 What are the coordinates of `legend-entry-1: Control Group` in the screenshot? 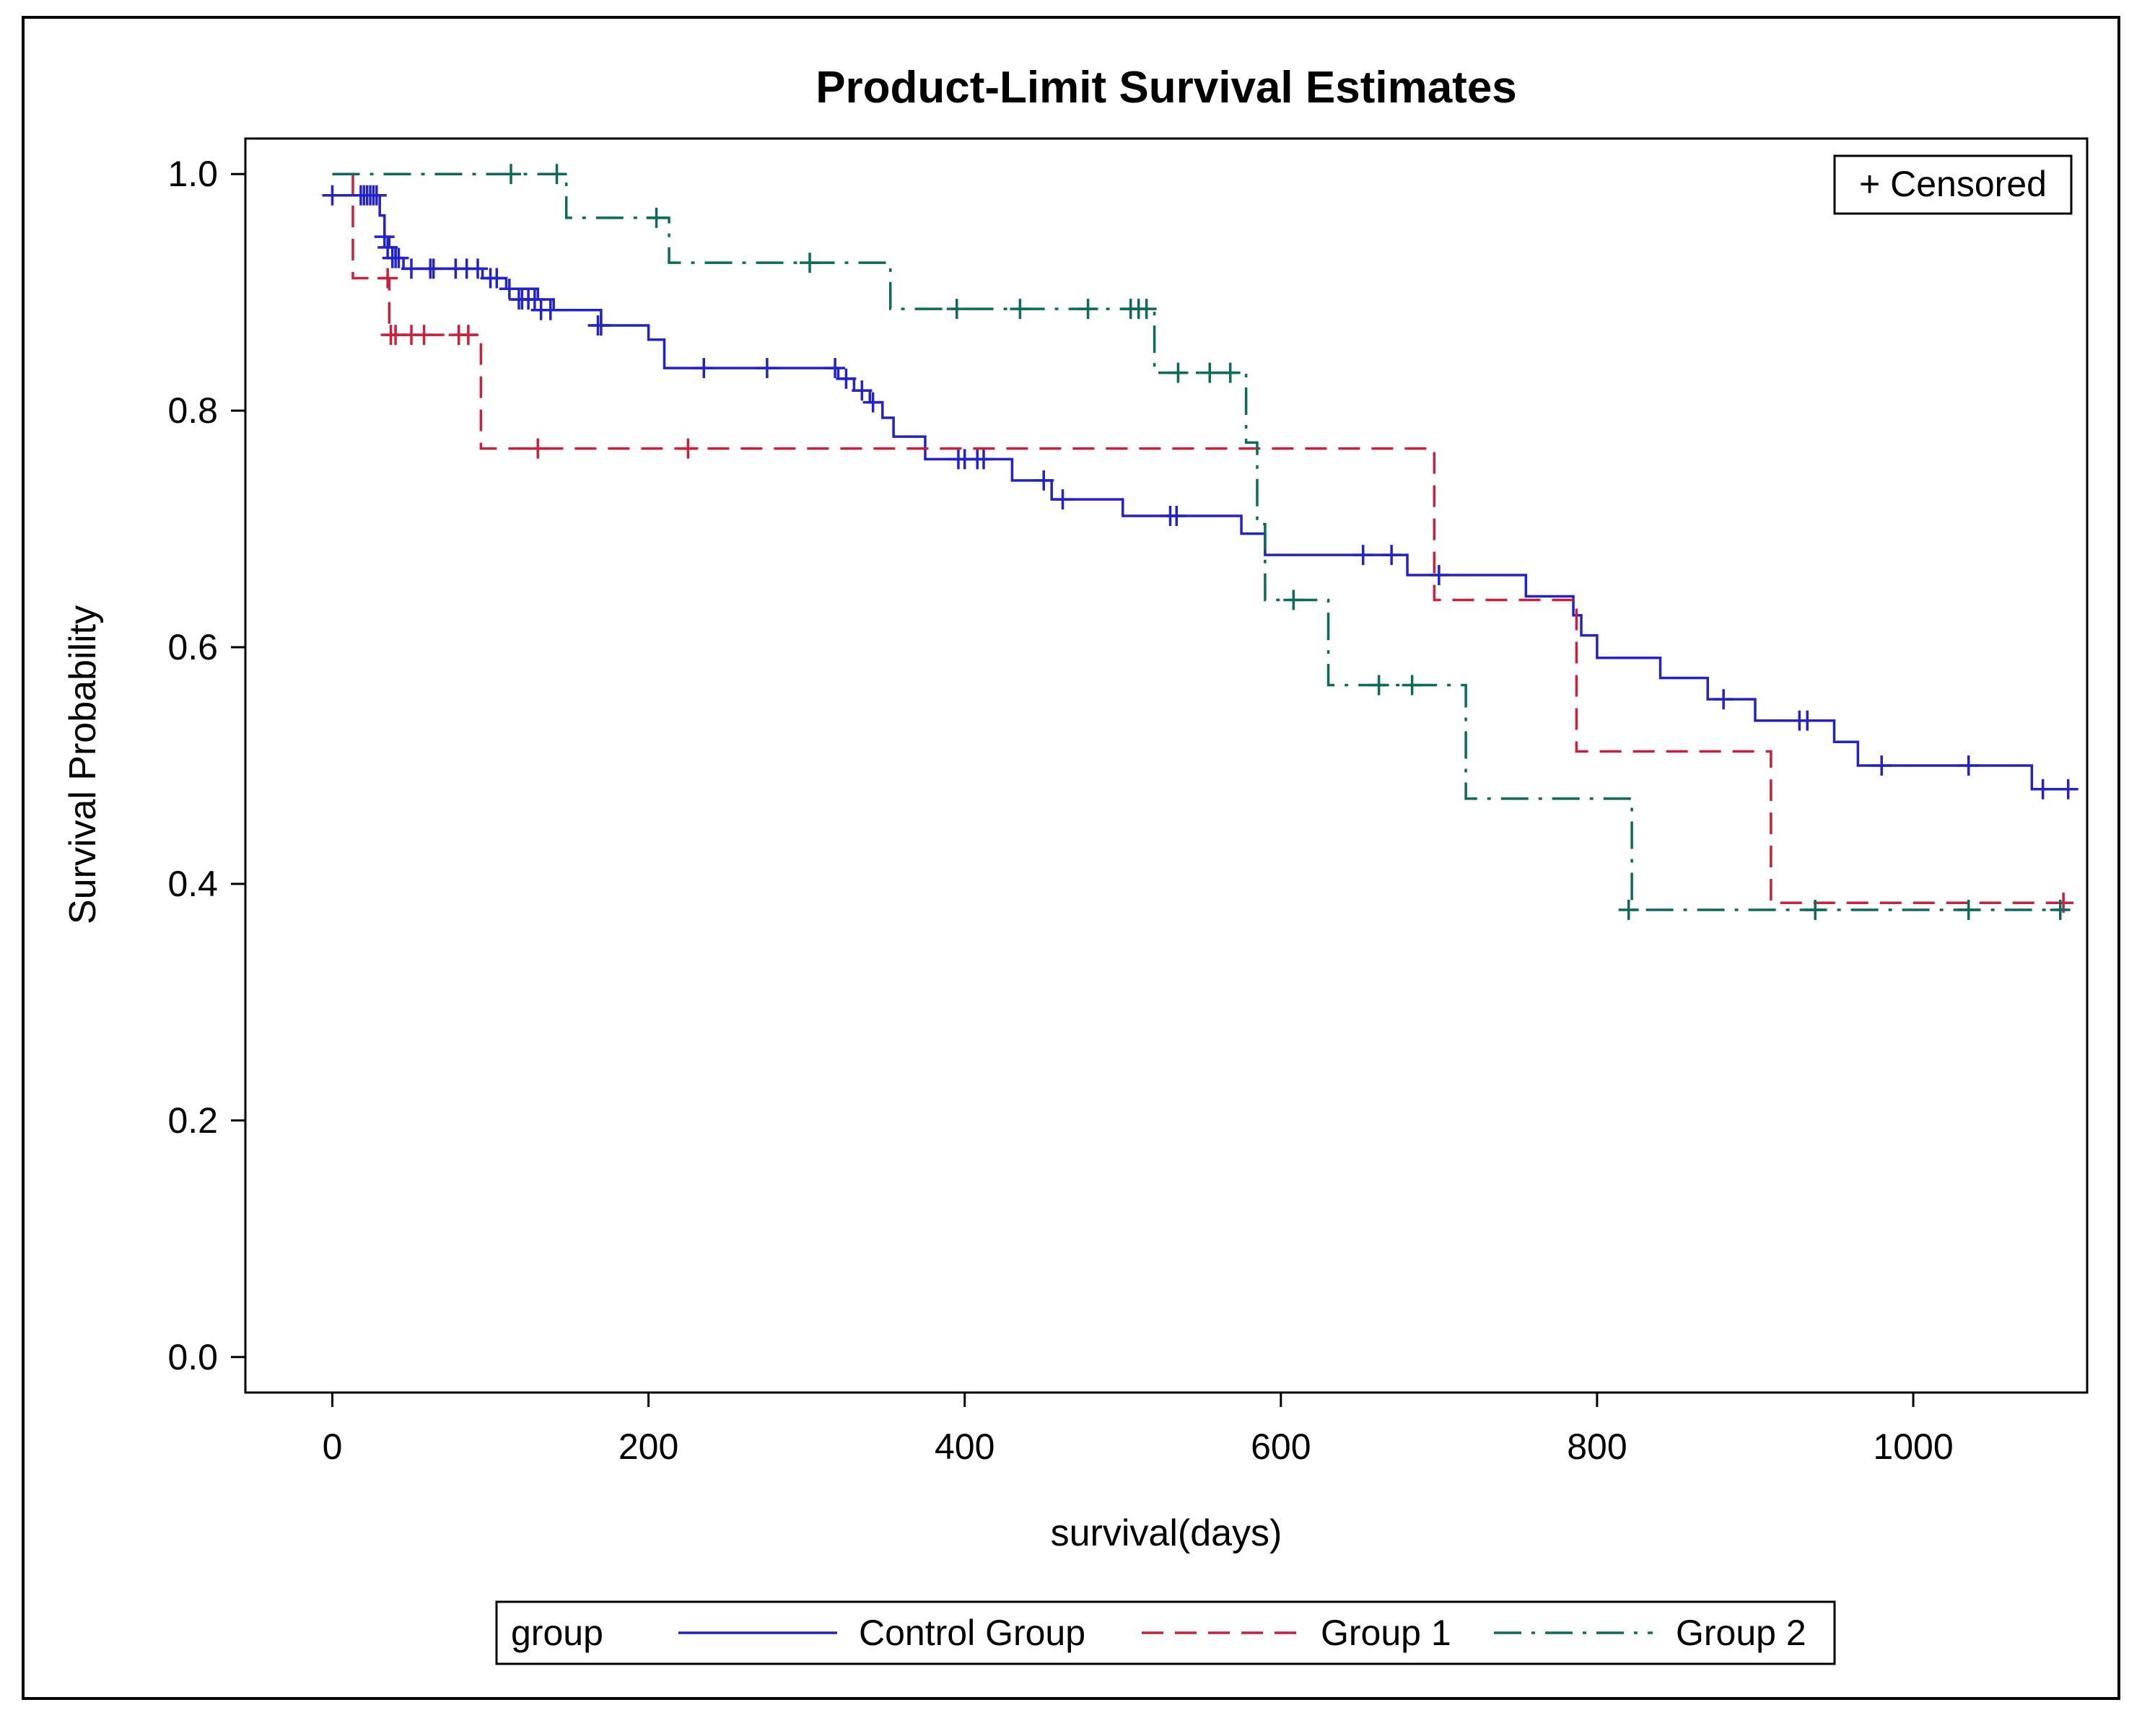 It's located at (881, 1633).